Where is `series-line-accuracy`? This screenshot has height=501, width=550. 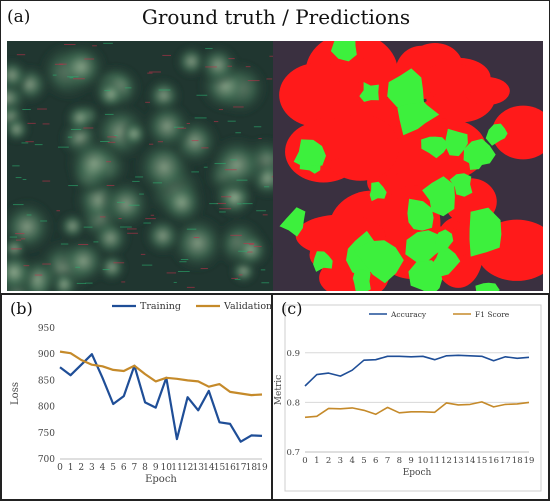
series-line-accuracy is located at coordinates (417, 370).